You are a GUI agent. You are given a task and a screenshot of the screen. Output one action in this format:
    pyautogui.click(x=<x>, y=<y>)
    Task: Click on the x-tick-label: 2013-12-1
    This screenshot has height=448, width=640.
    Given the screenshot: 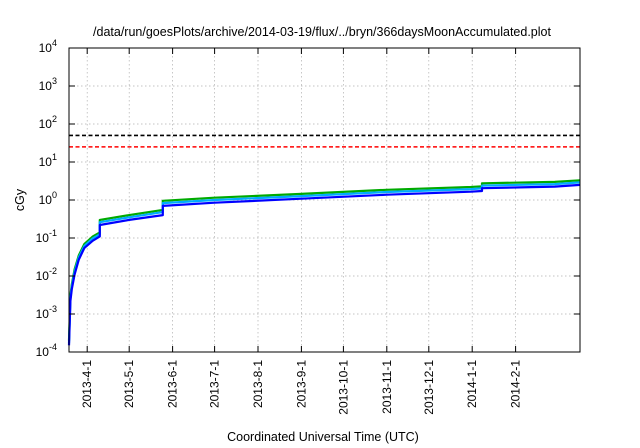 What is the action you would take?
    pyautogui.click(x=429, y=387)
    